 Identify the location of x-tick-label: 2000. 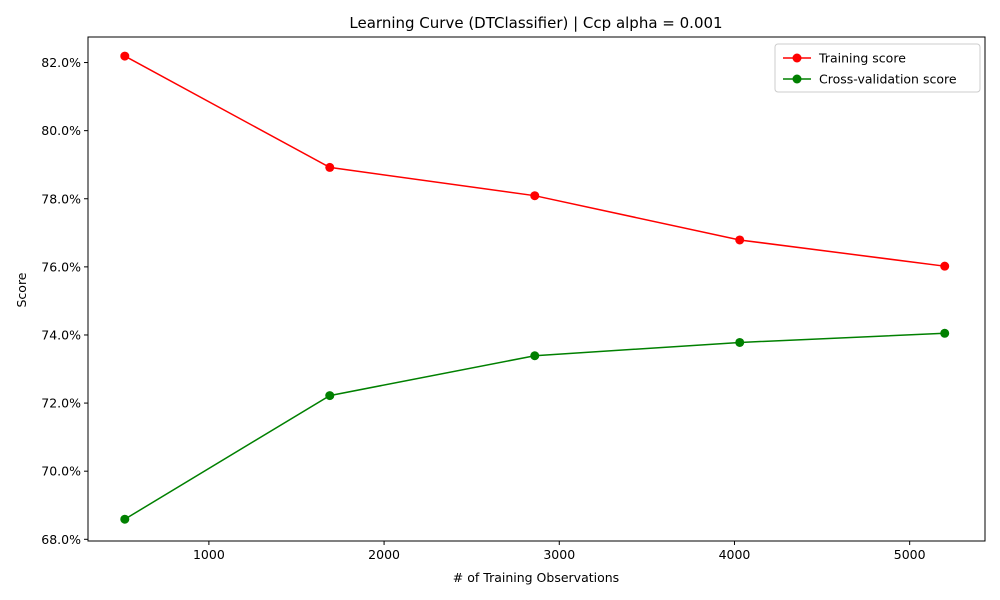
(384, 554).